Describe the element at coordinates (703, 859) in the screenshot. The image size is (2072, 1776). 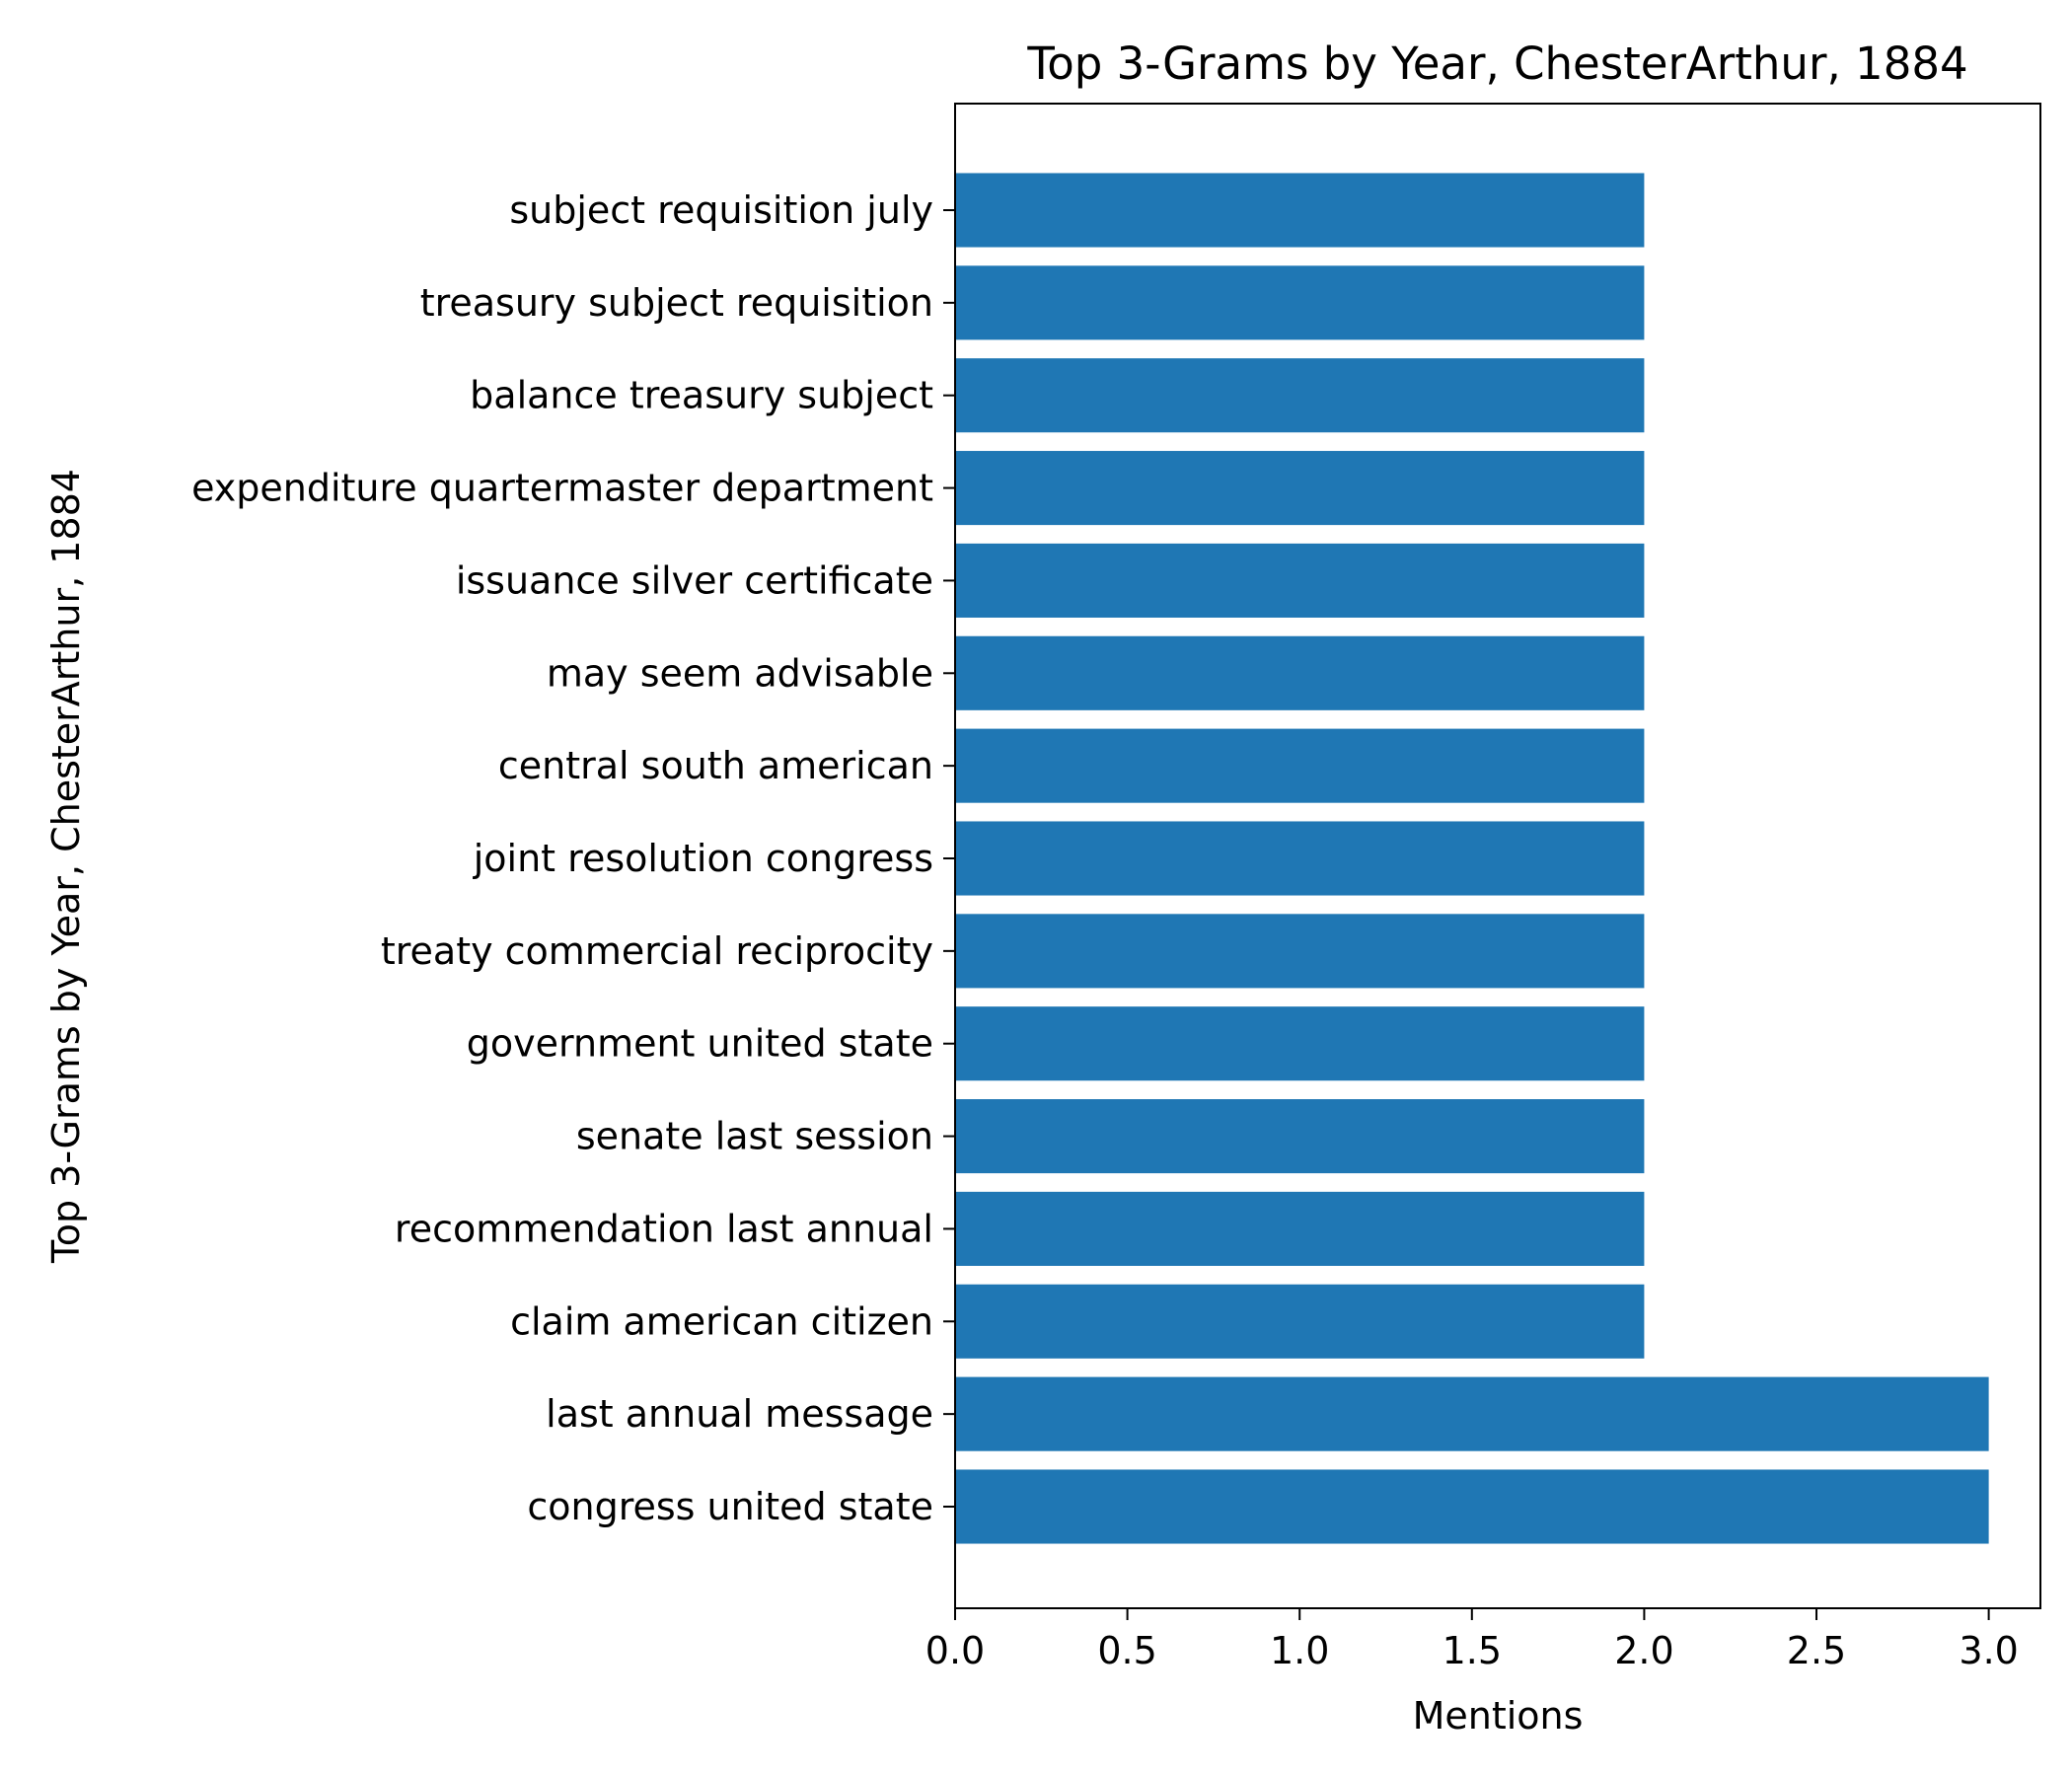
I see `y-tick-label: joint resolution congress` at that location.